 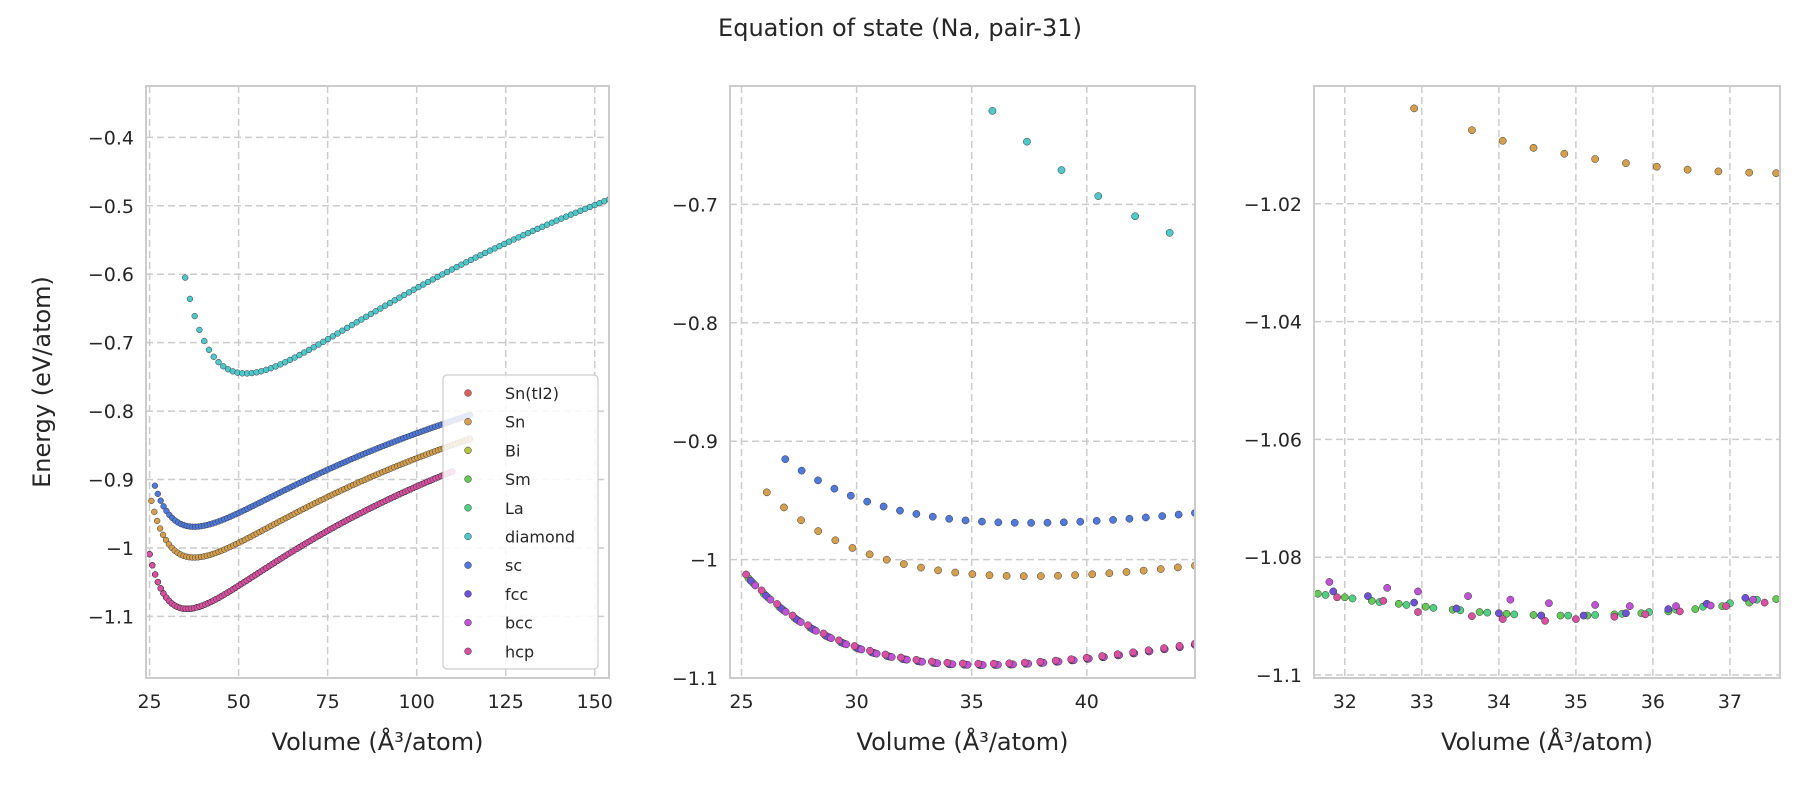 What do you see at coordinates (540, 537) in the screenshot?
I see `legend-label: diamond` at bounding box center [540, 537].